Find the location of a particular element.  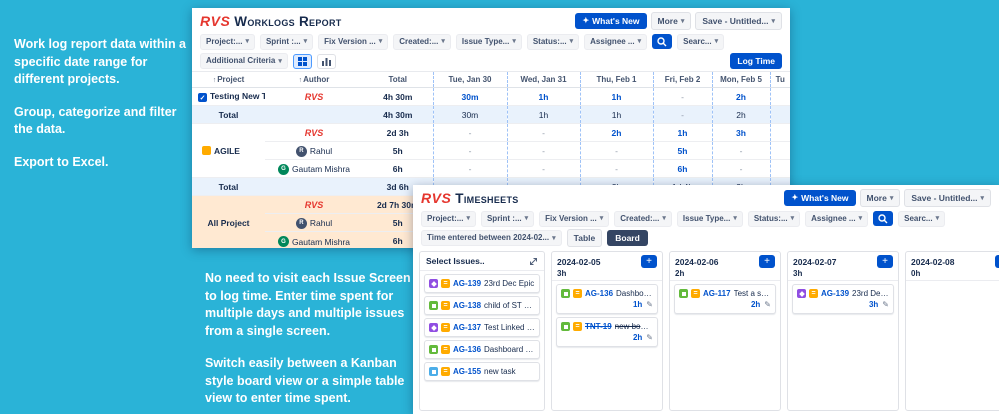

rvs-author: RVS is located at coordinates (314, 132).